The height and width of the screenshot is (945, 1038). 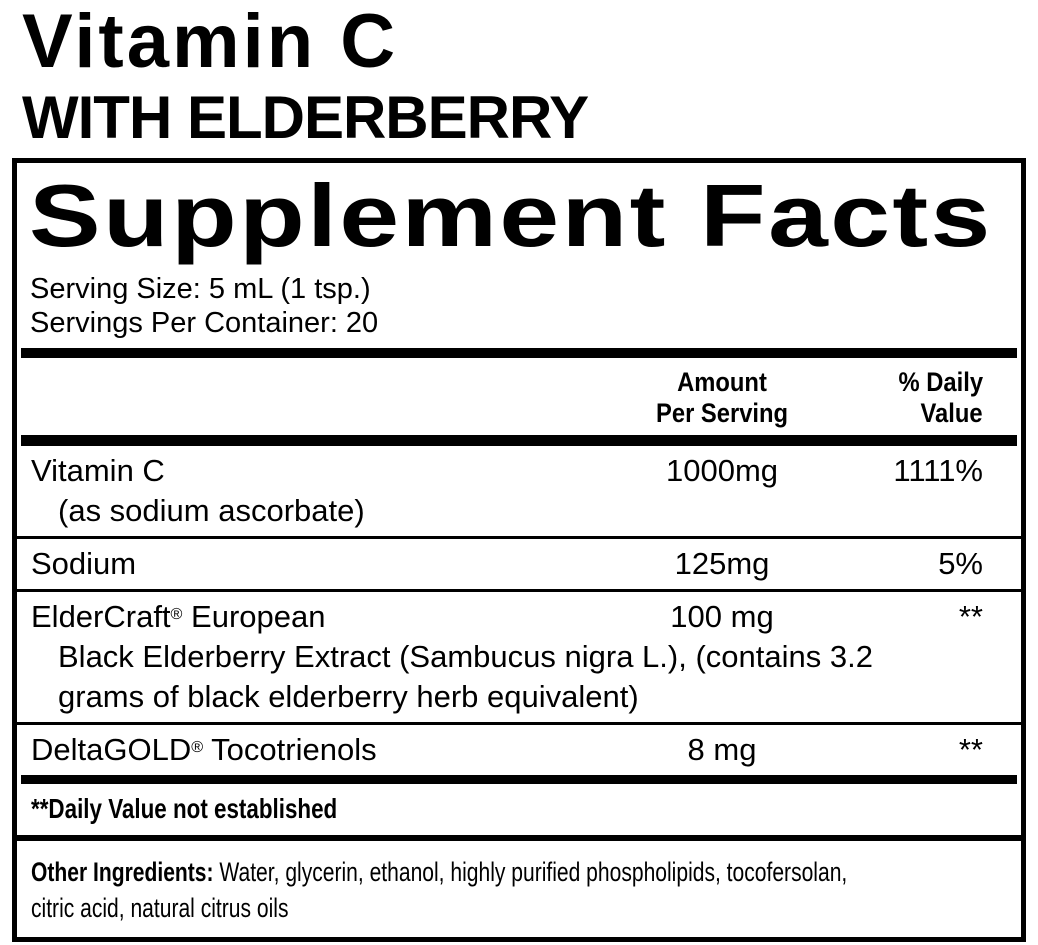 I want to click on serving-size: Serving Size: 5 mL (1 tsp.), so click(x=200, y=289).